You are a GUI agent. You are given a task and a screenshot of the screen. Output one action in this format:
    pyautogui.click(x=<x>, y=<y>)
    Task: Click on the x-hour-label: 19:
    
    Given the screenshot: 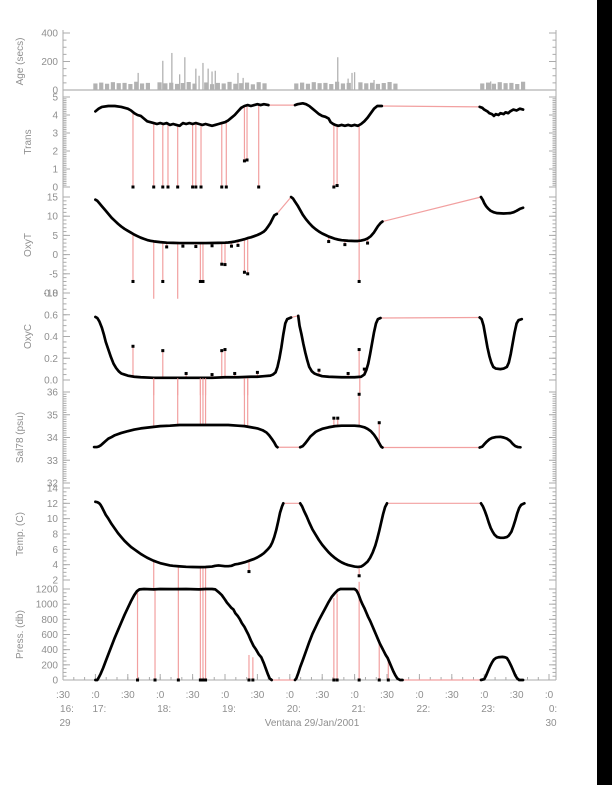 What is the action you would take?
    pyautogui.click(x=229, y=709)
    